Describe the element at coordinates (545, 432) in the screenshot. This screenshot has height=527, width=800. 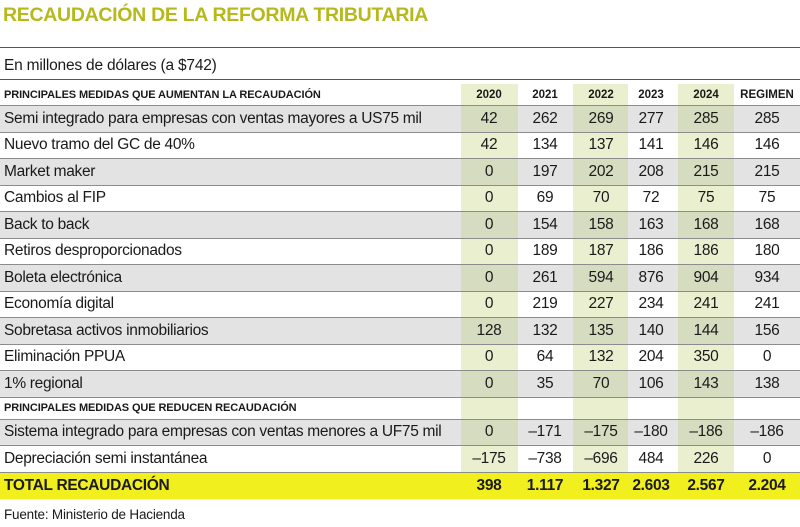
I see `value-cell: –171` at that location.